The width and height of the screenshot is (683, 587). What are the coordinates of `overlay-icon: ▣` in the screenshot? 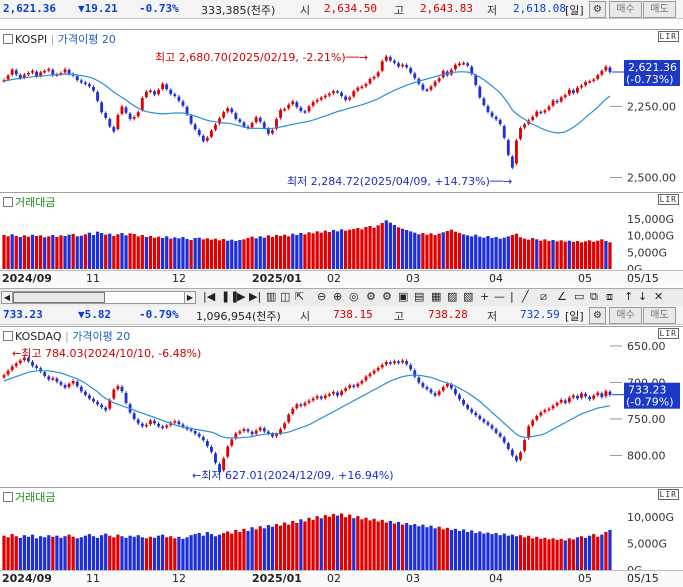 It's located at (403, 296).